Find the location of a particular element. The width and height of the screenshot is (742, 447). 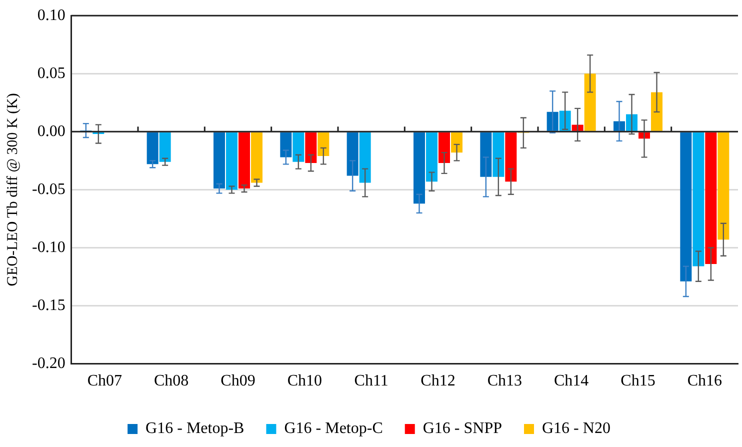

x-tick-label: Ch07 is located at coordinates (104, 381).